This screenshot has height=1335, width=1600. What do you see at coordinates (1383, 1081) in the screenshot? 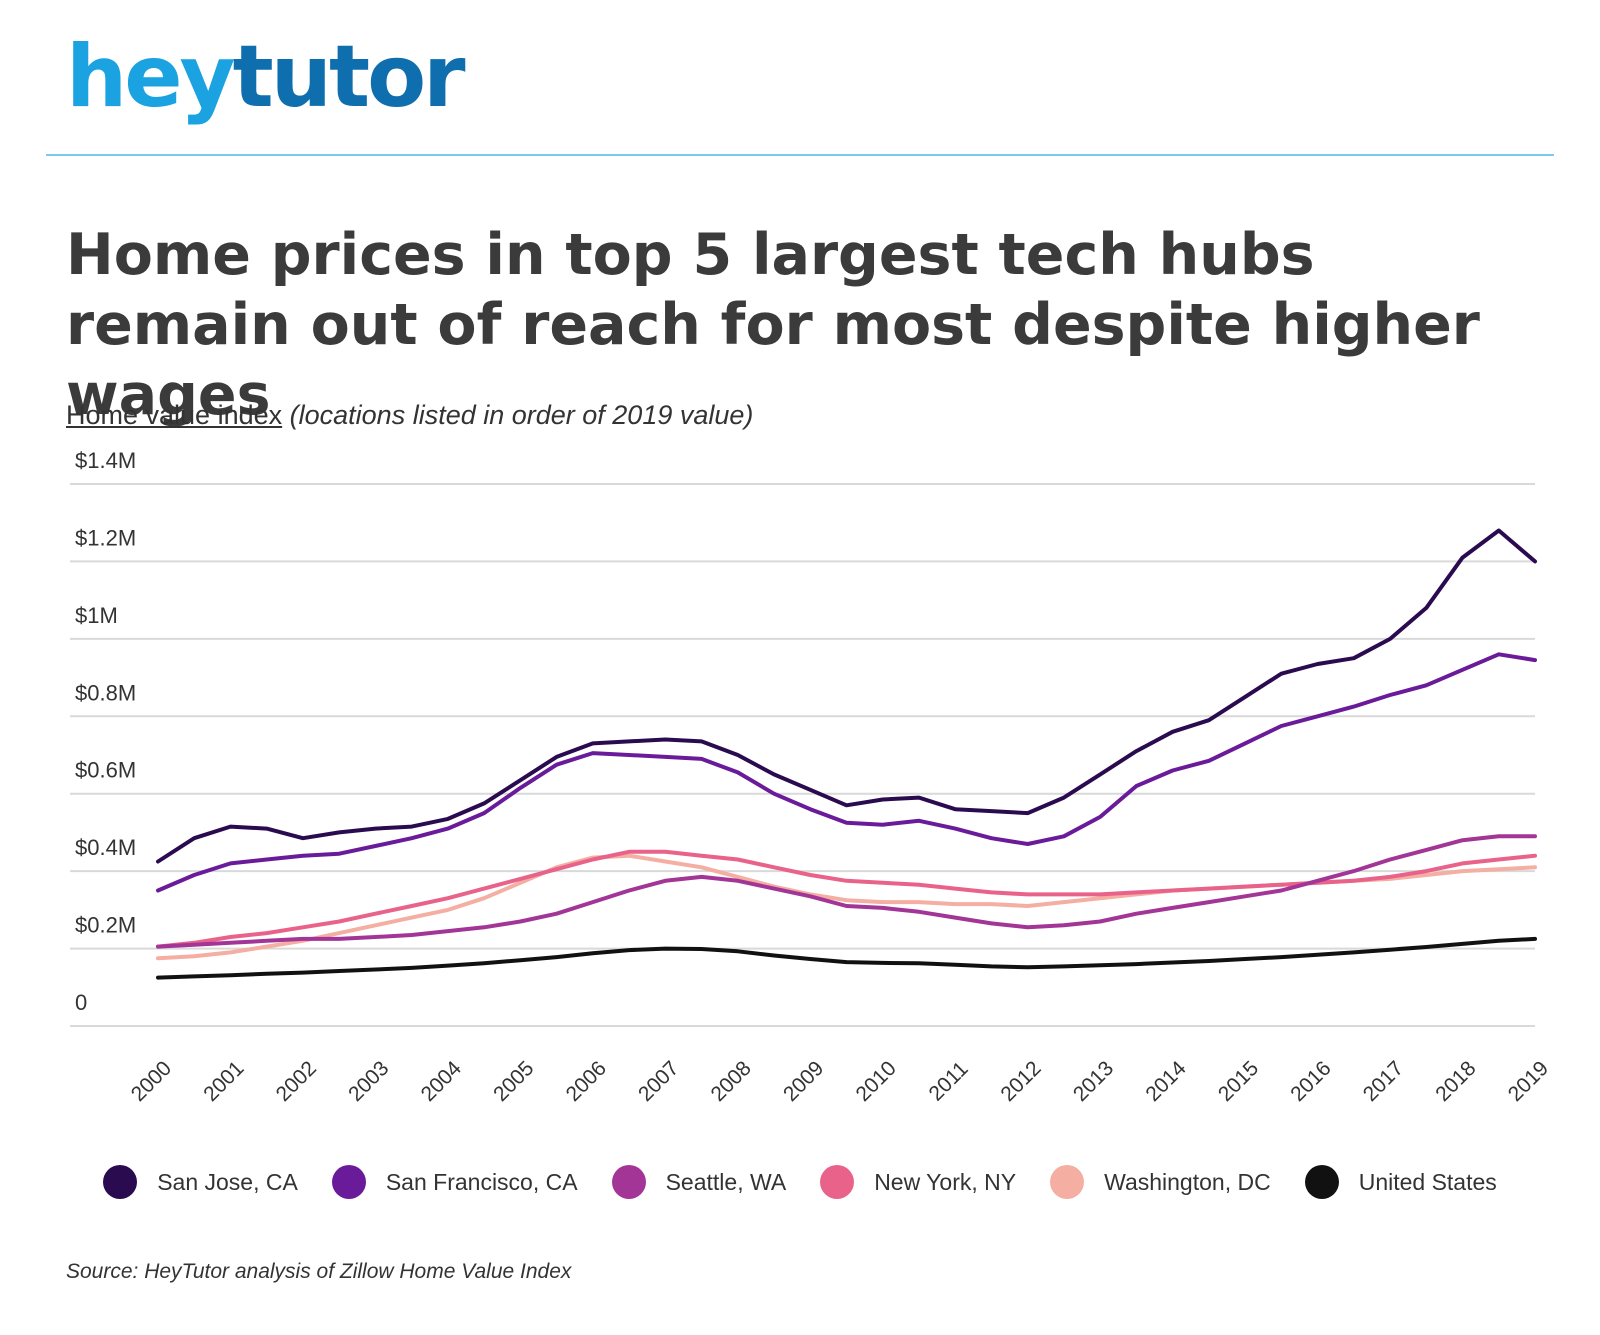
I see `x-tick-label: 2017` at bounding box center [1383, 1081].